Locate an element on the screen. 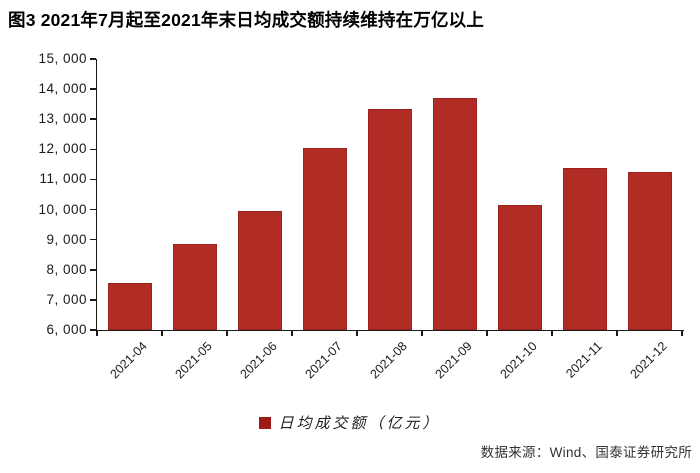 The width and height of the screenshot is (700, 473). x-axis-label-2021-08: 2021-08 is located at coordinates (388, 360).